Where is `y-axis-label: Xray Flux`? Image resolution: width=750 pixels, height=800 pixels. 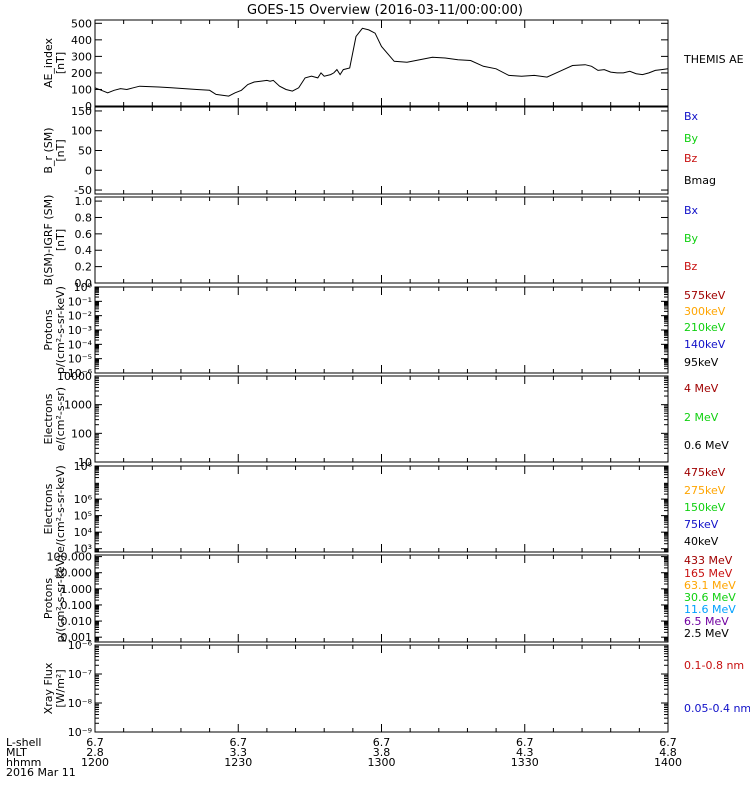
y-axis-label: Xray Flux is located at coordinates (48, 688).